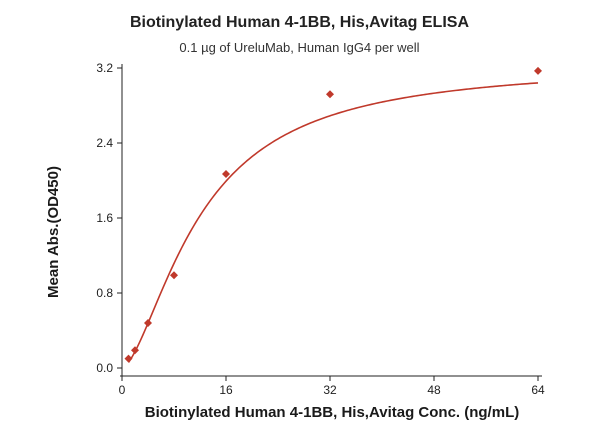 The width and height of the screenshot is (599, 428). I want to click on x-tick-label: 16, so click(226, 390).